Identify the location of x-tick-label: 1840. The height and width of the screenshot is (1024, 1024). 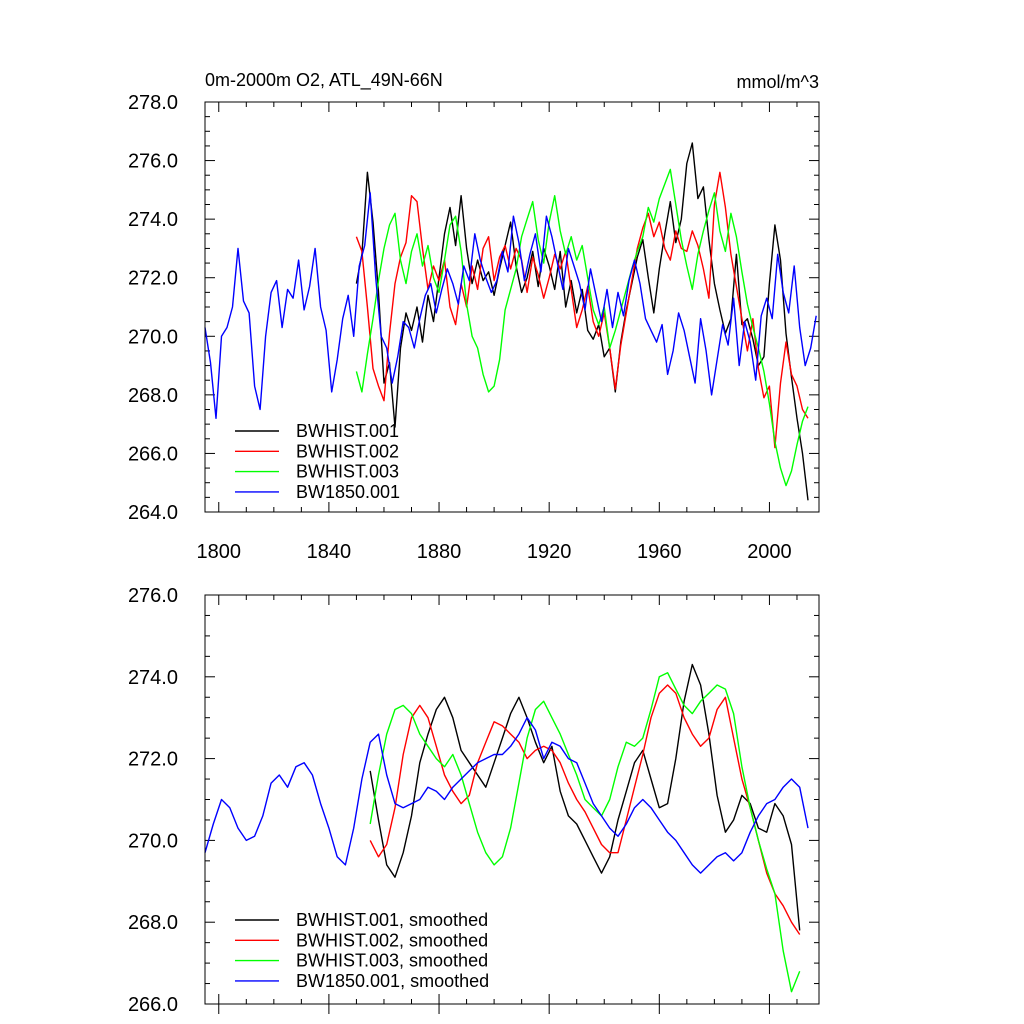
(329, 552).